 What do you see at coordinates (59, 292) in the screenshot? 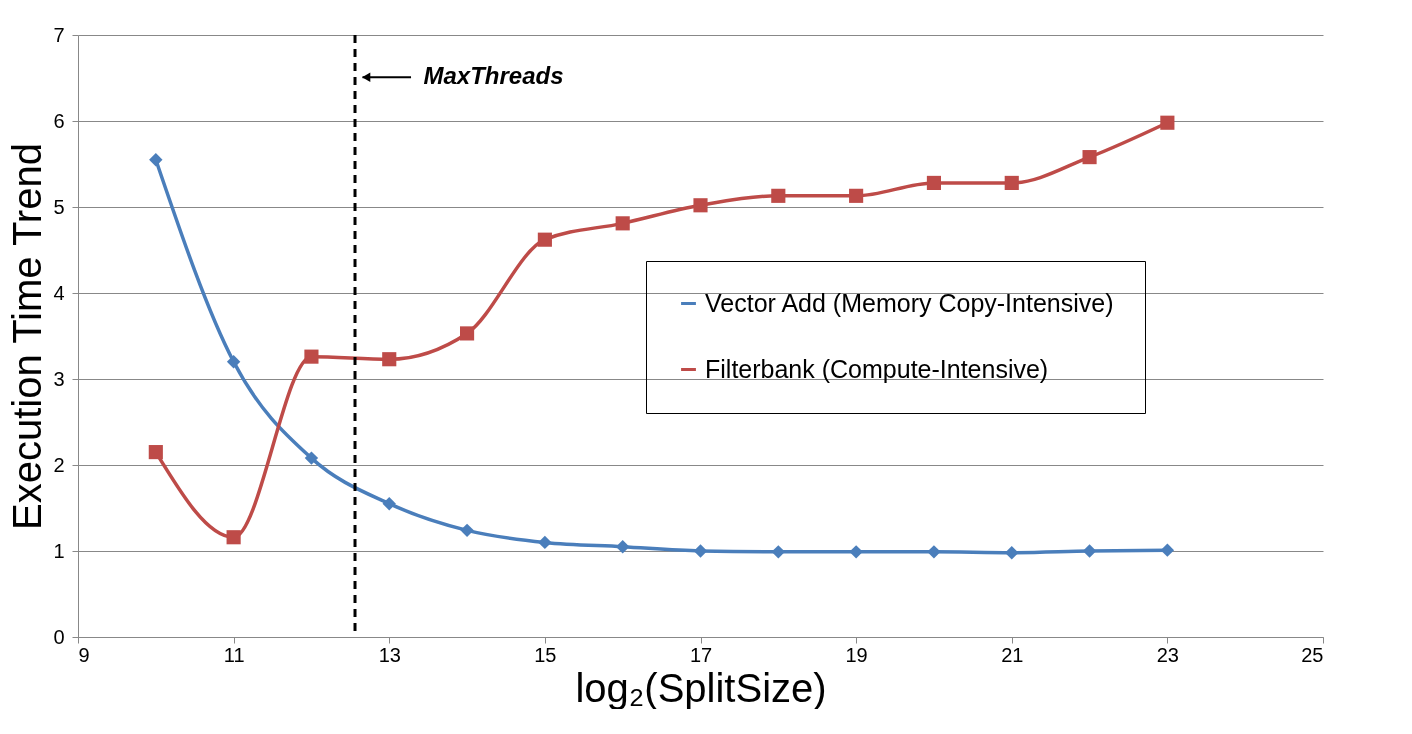
I see `y-tick-label: 4` at bounding box center [59, 292].